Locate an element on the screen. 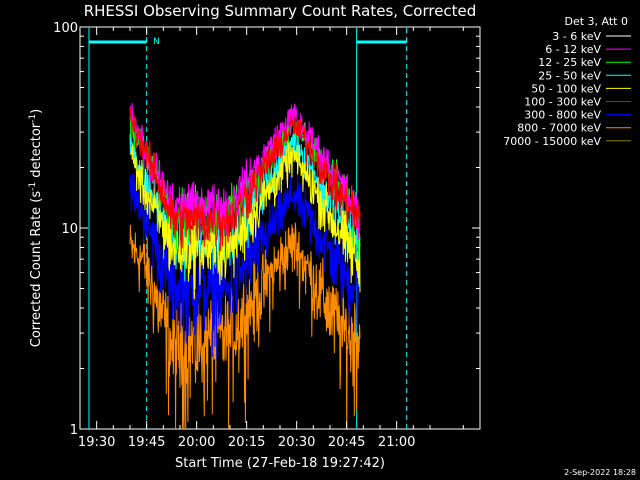 The width and height of the screenshot is (640, 480). x-tick-label: 20:00 is located at coordinates (196, 442).